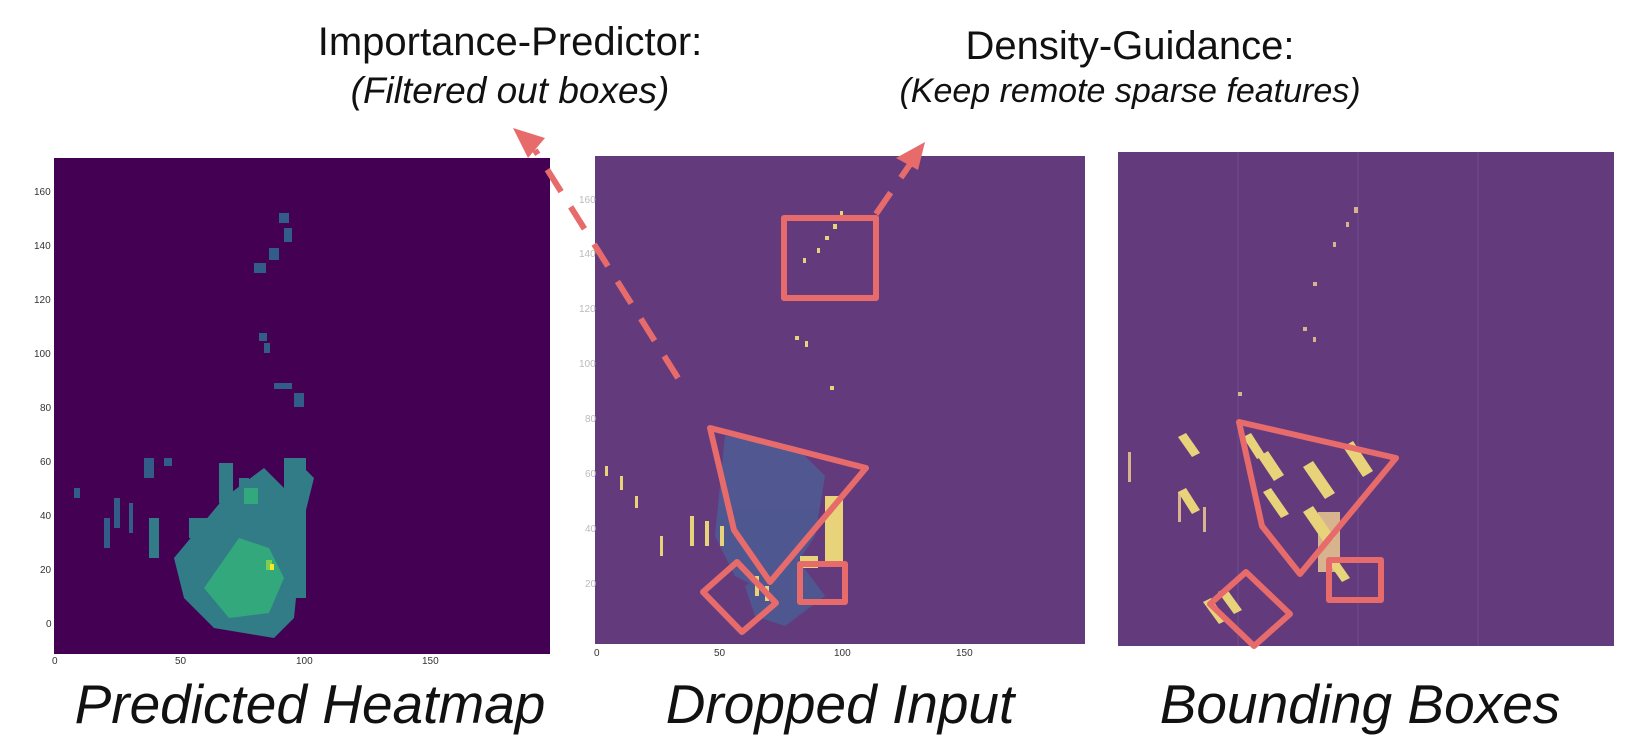 The image size is (1630, 740). I want to click on importance-arrow-head, so click(529, 143).